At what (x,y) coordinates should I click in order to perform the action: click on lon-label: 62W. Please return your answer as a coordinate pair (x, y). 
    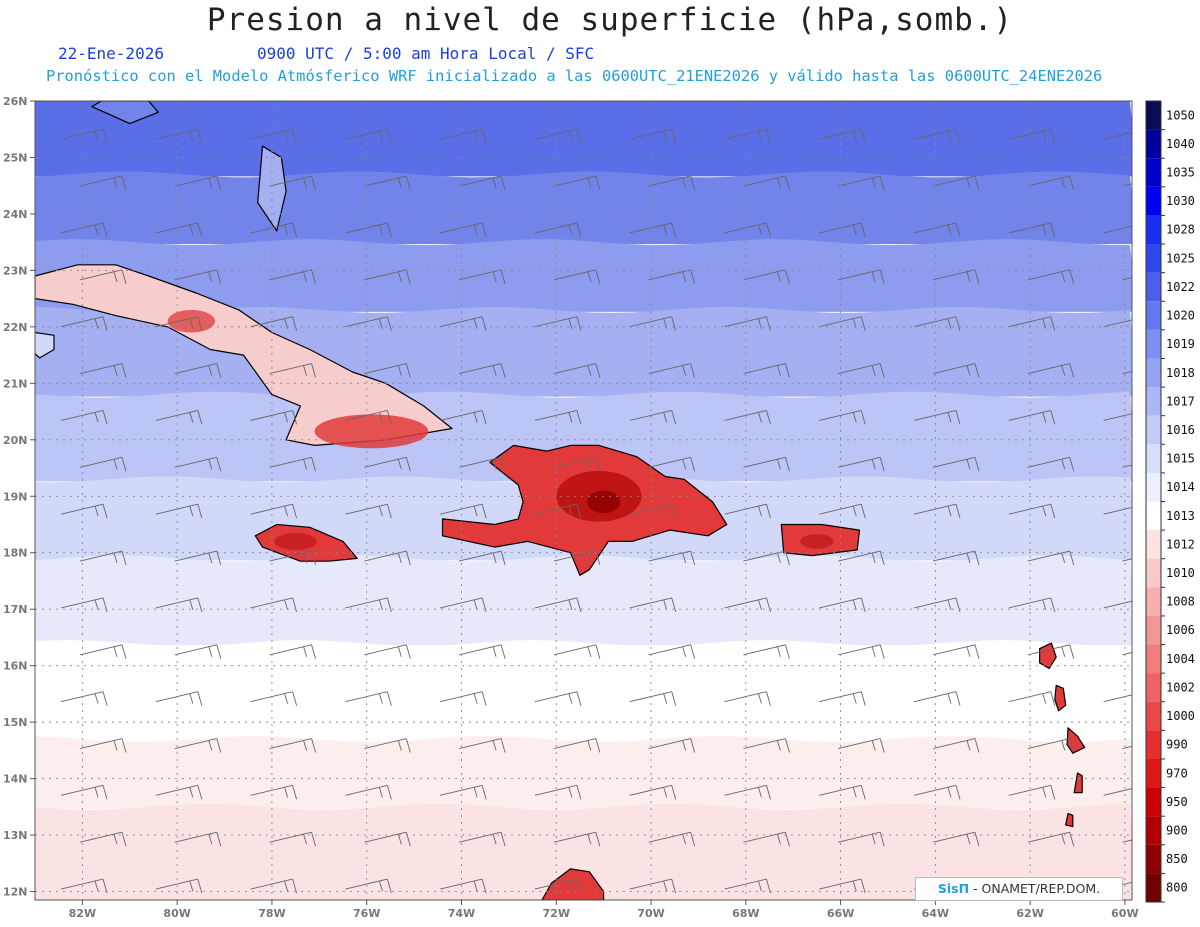
    Looking at the image, I should click on (1029, 913).